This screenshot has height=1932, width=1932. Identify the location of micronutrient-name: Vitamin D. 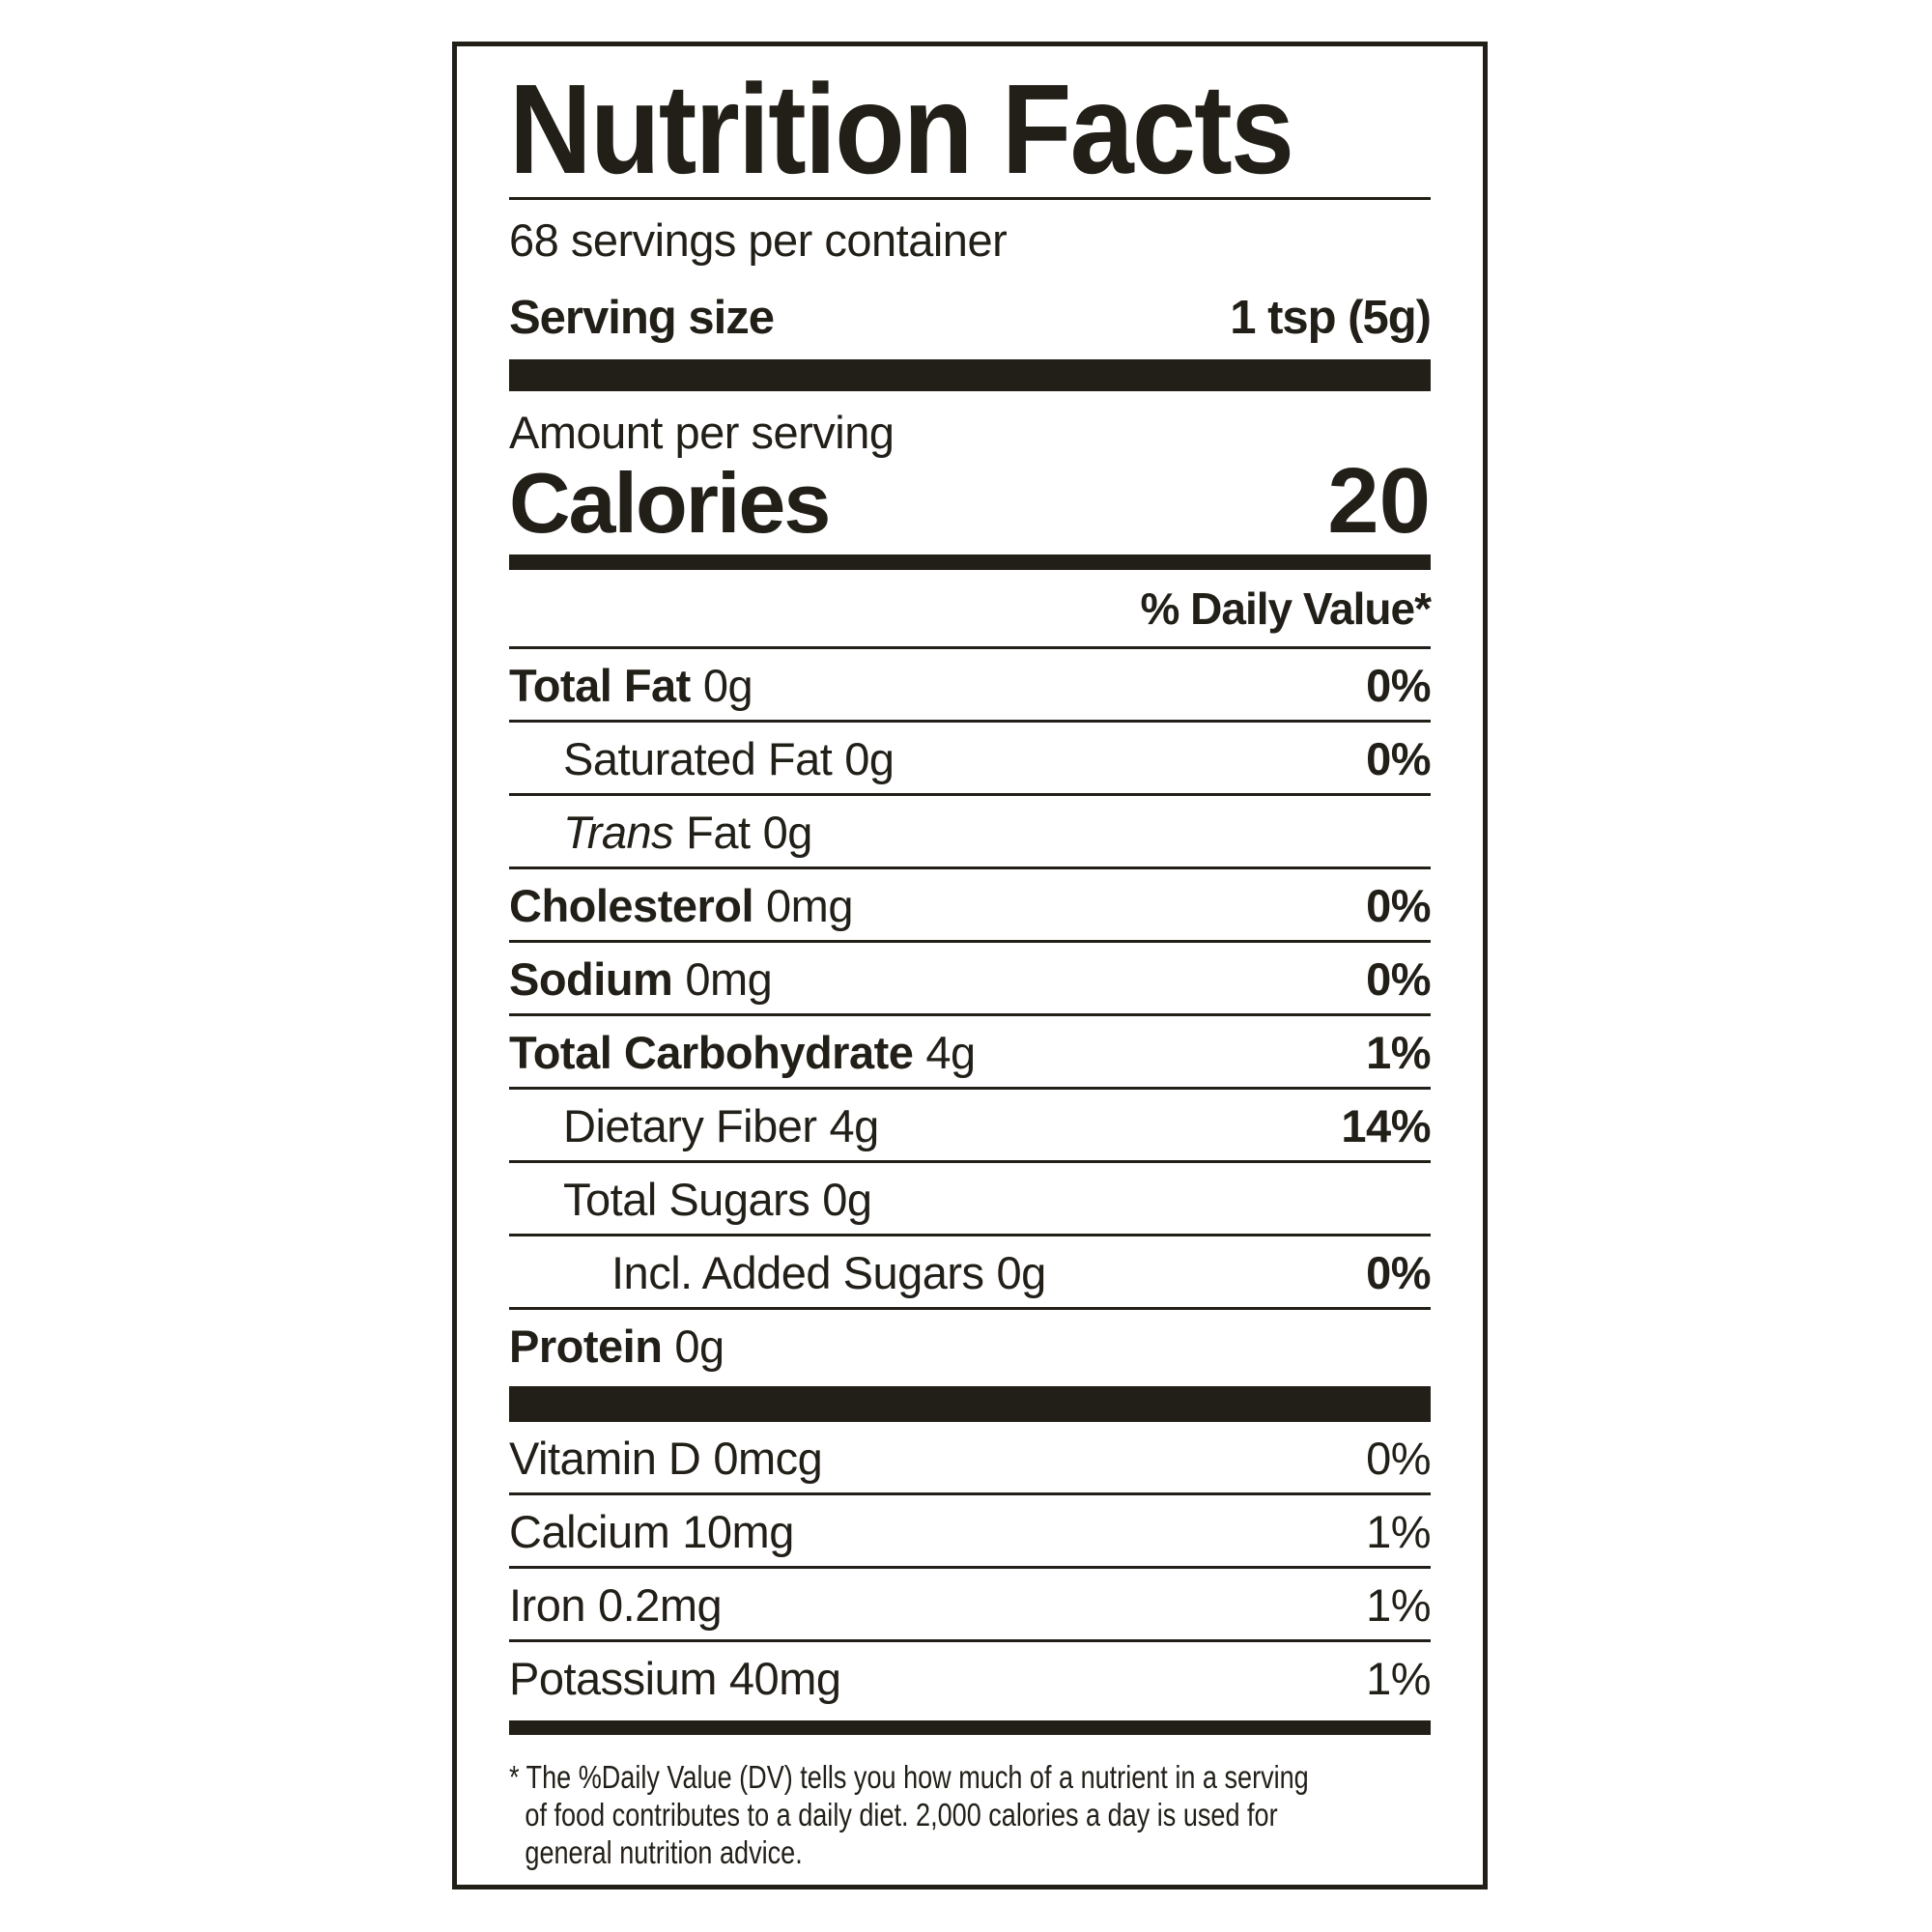
(605, 1458).